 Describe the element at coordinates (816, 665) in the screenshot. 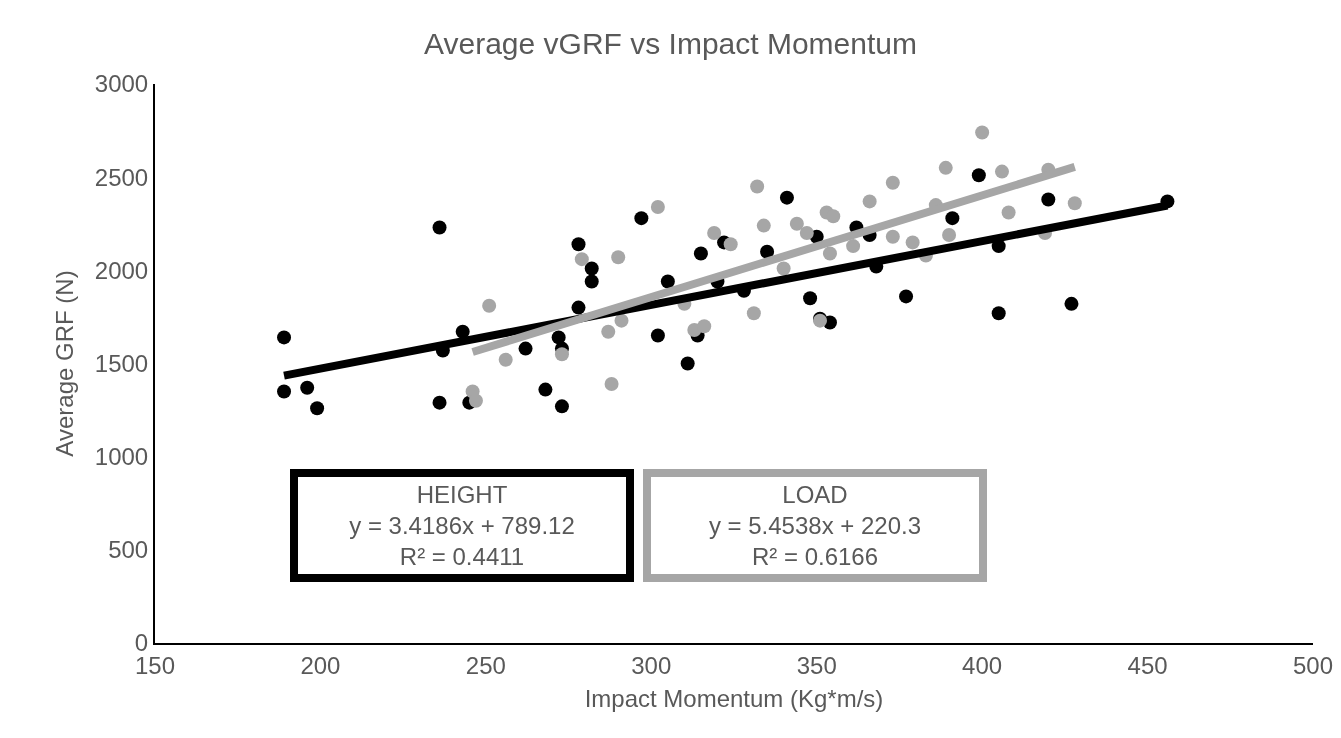

I see `x-tick-label: 350` at that location.